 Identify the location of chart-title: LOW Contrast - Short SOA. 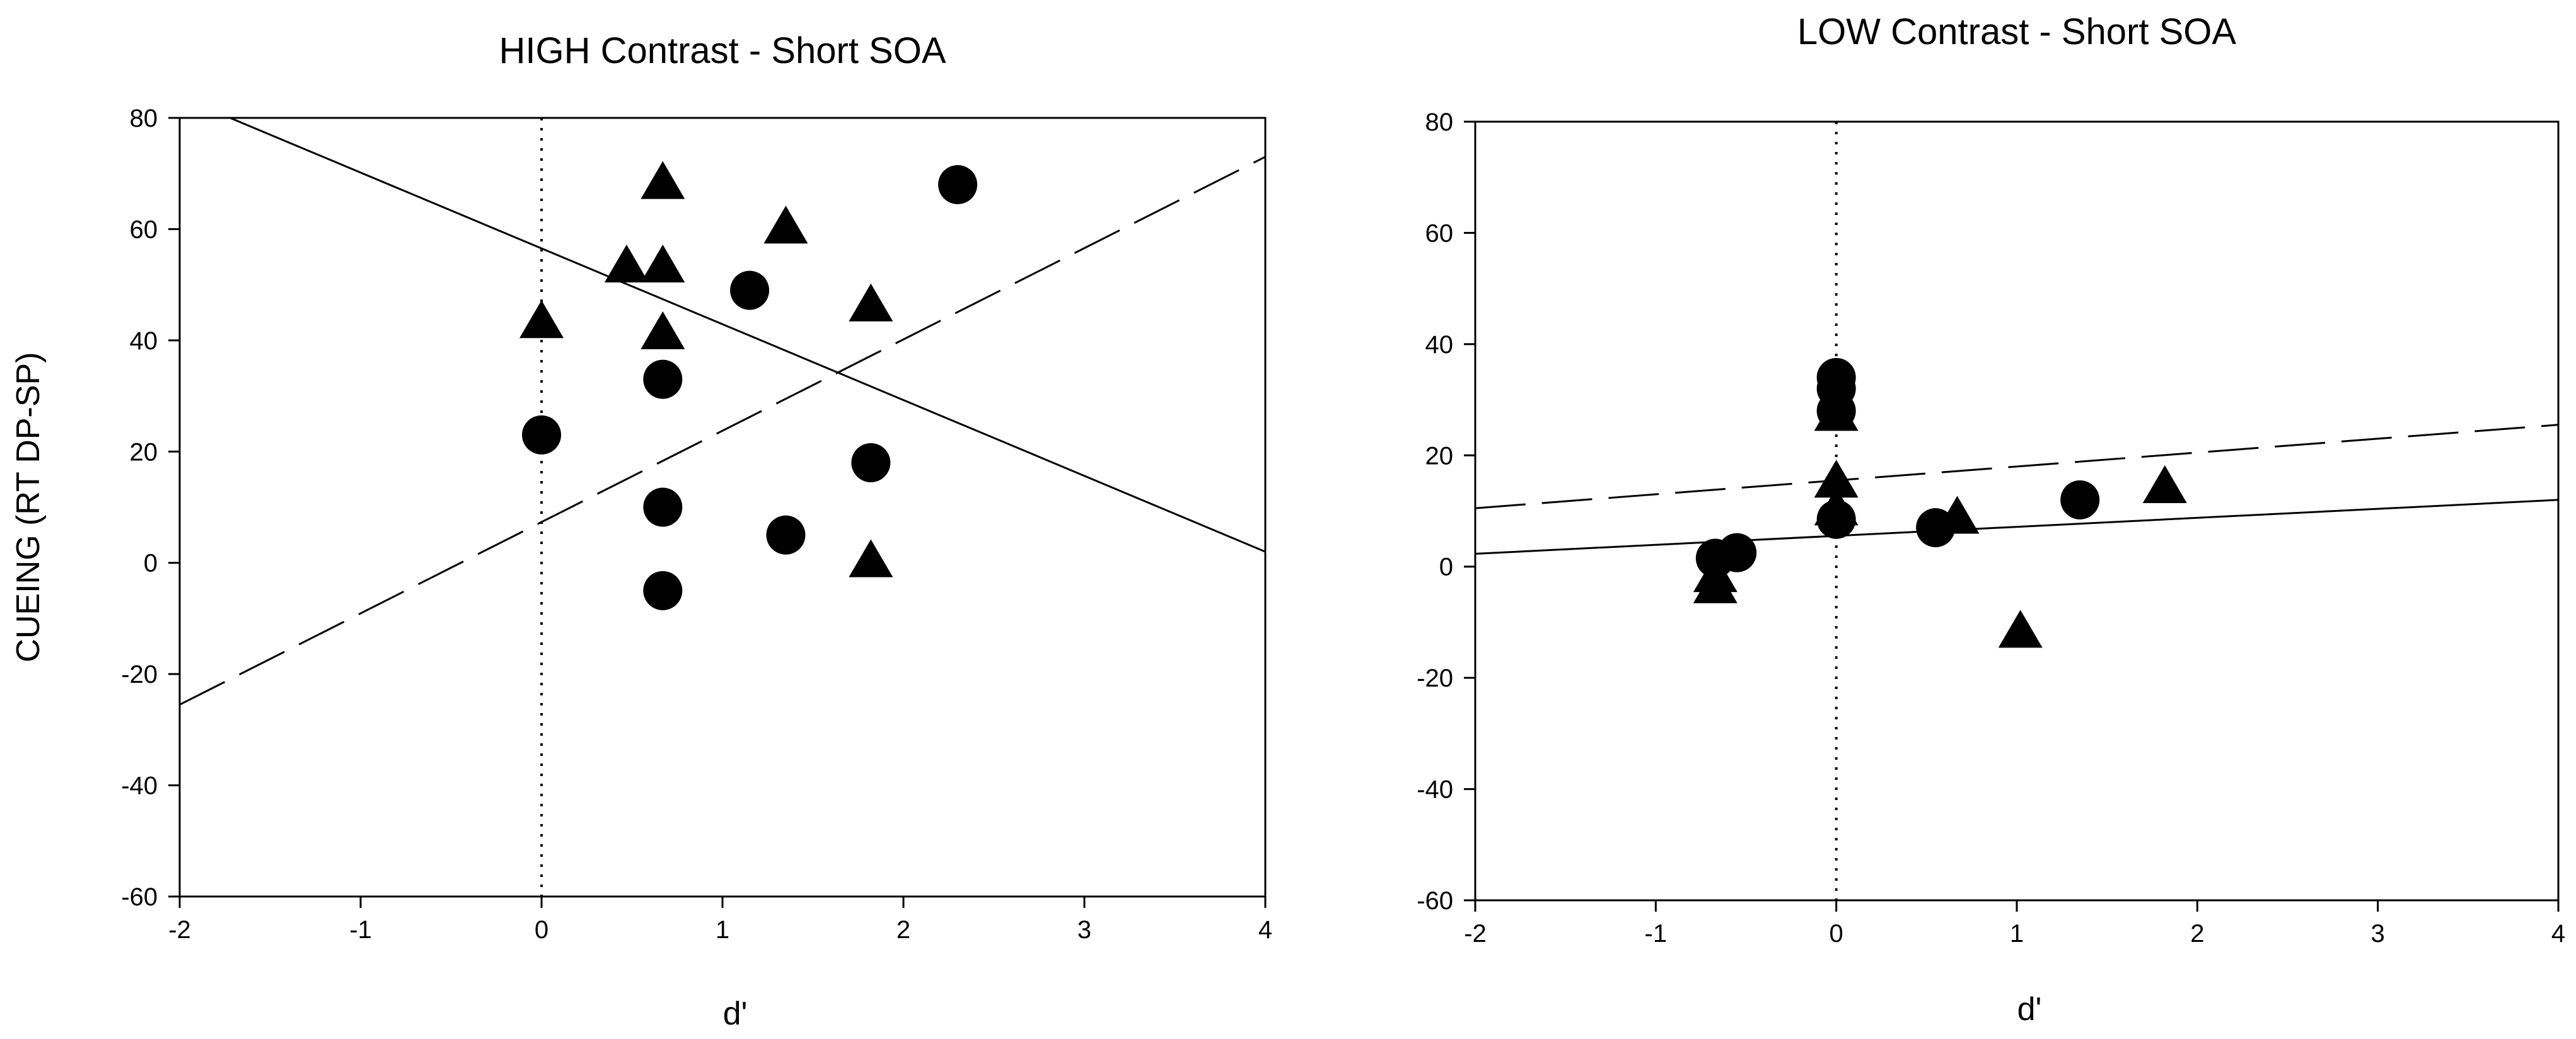
(2017, 31).